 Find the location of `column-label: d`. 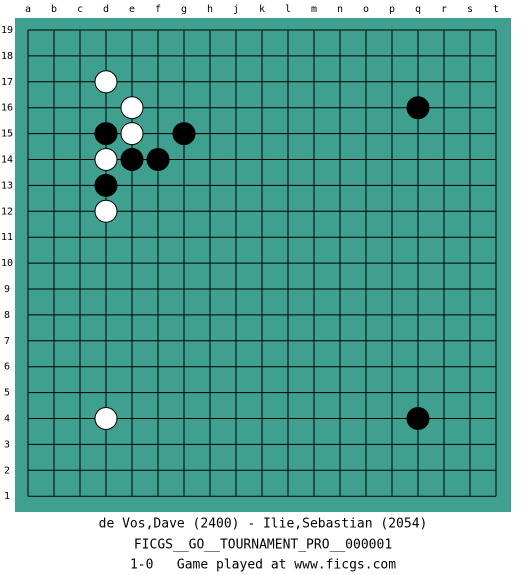

column-label: d is located at coordinates (106, 9).